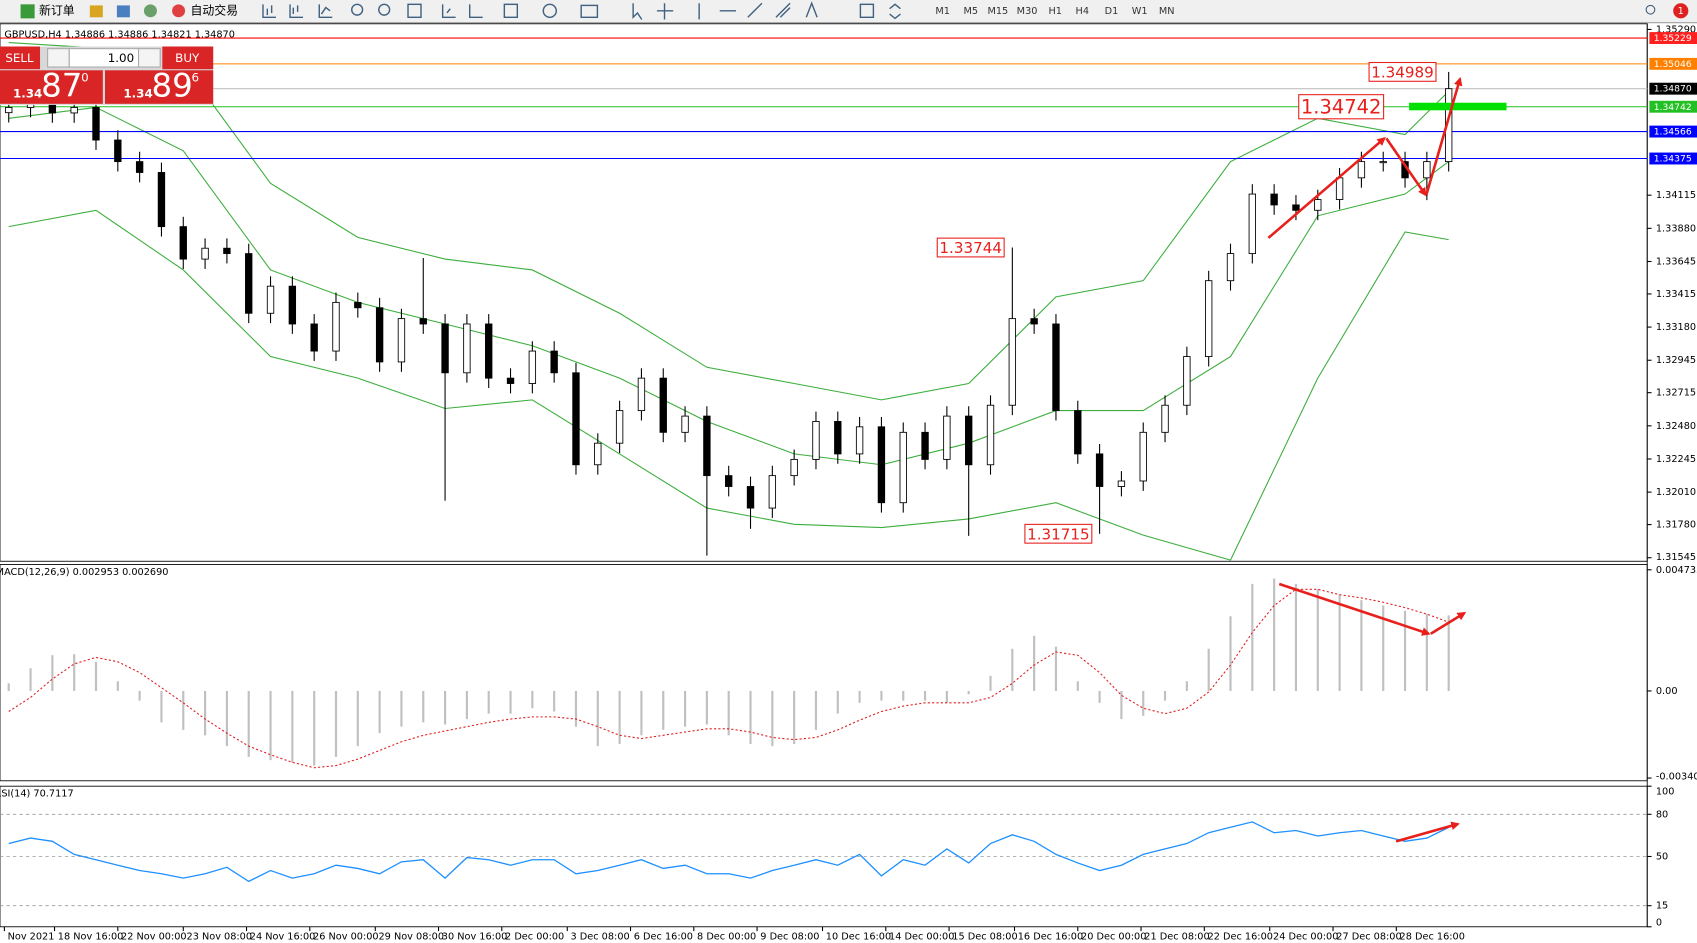 This screenshot has width=1697, height=943. I want to click on macd-title: MACD(12,26,9) 0.002953 0.002690, so click(84, 572).